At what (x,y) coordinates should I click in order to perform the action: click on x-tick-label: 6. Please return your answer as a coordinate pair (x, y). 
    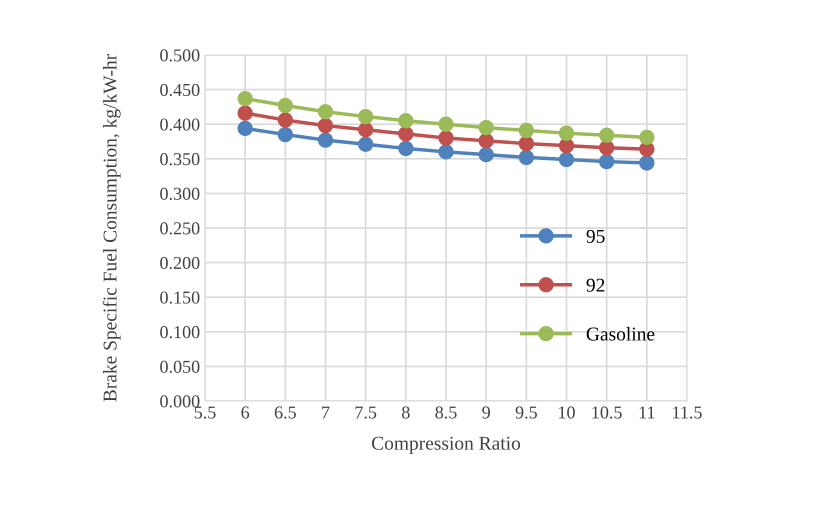
    Looking at the image, I should click on (245, 412).